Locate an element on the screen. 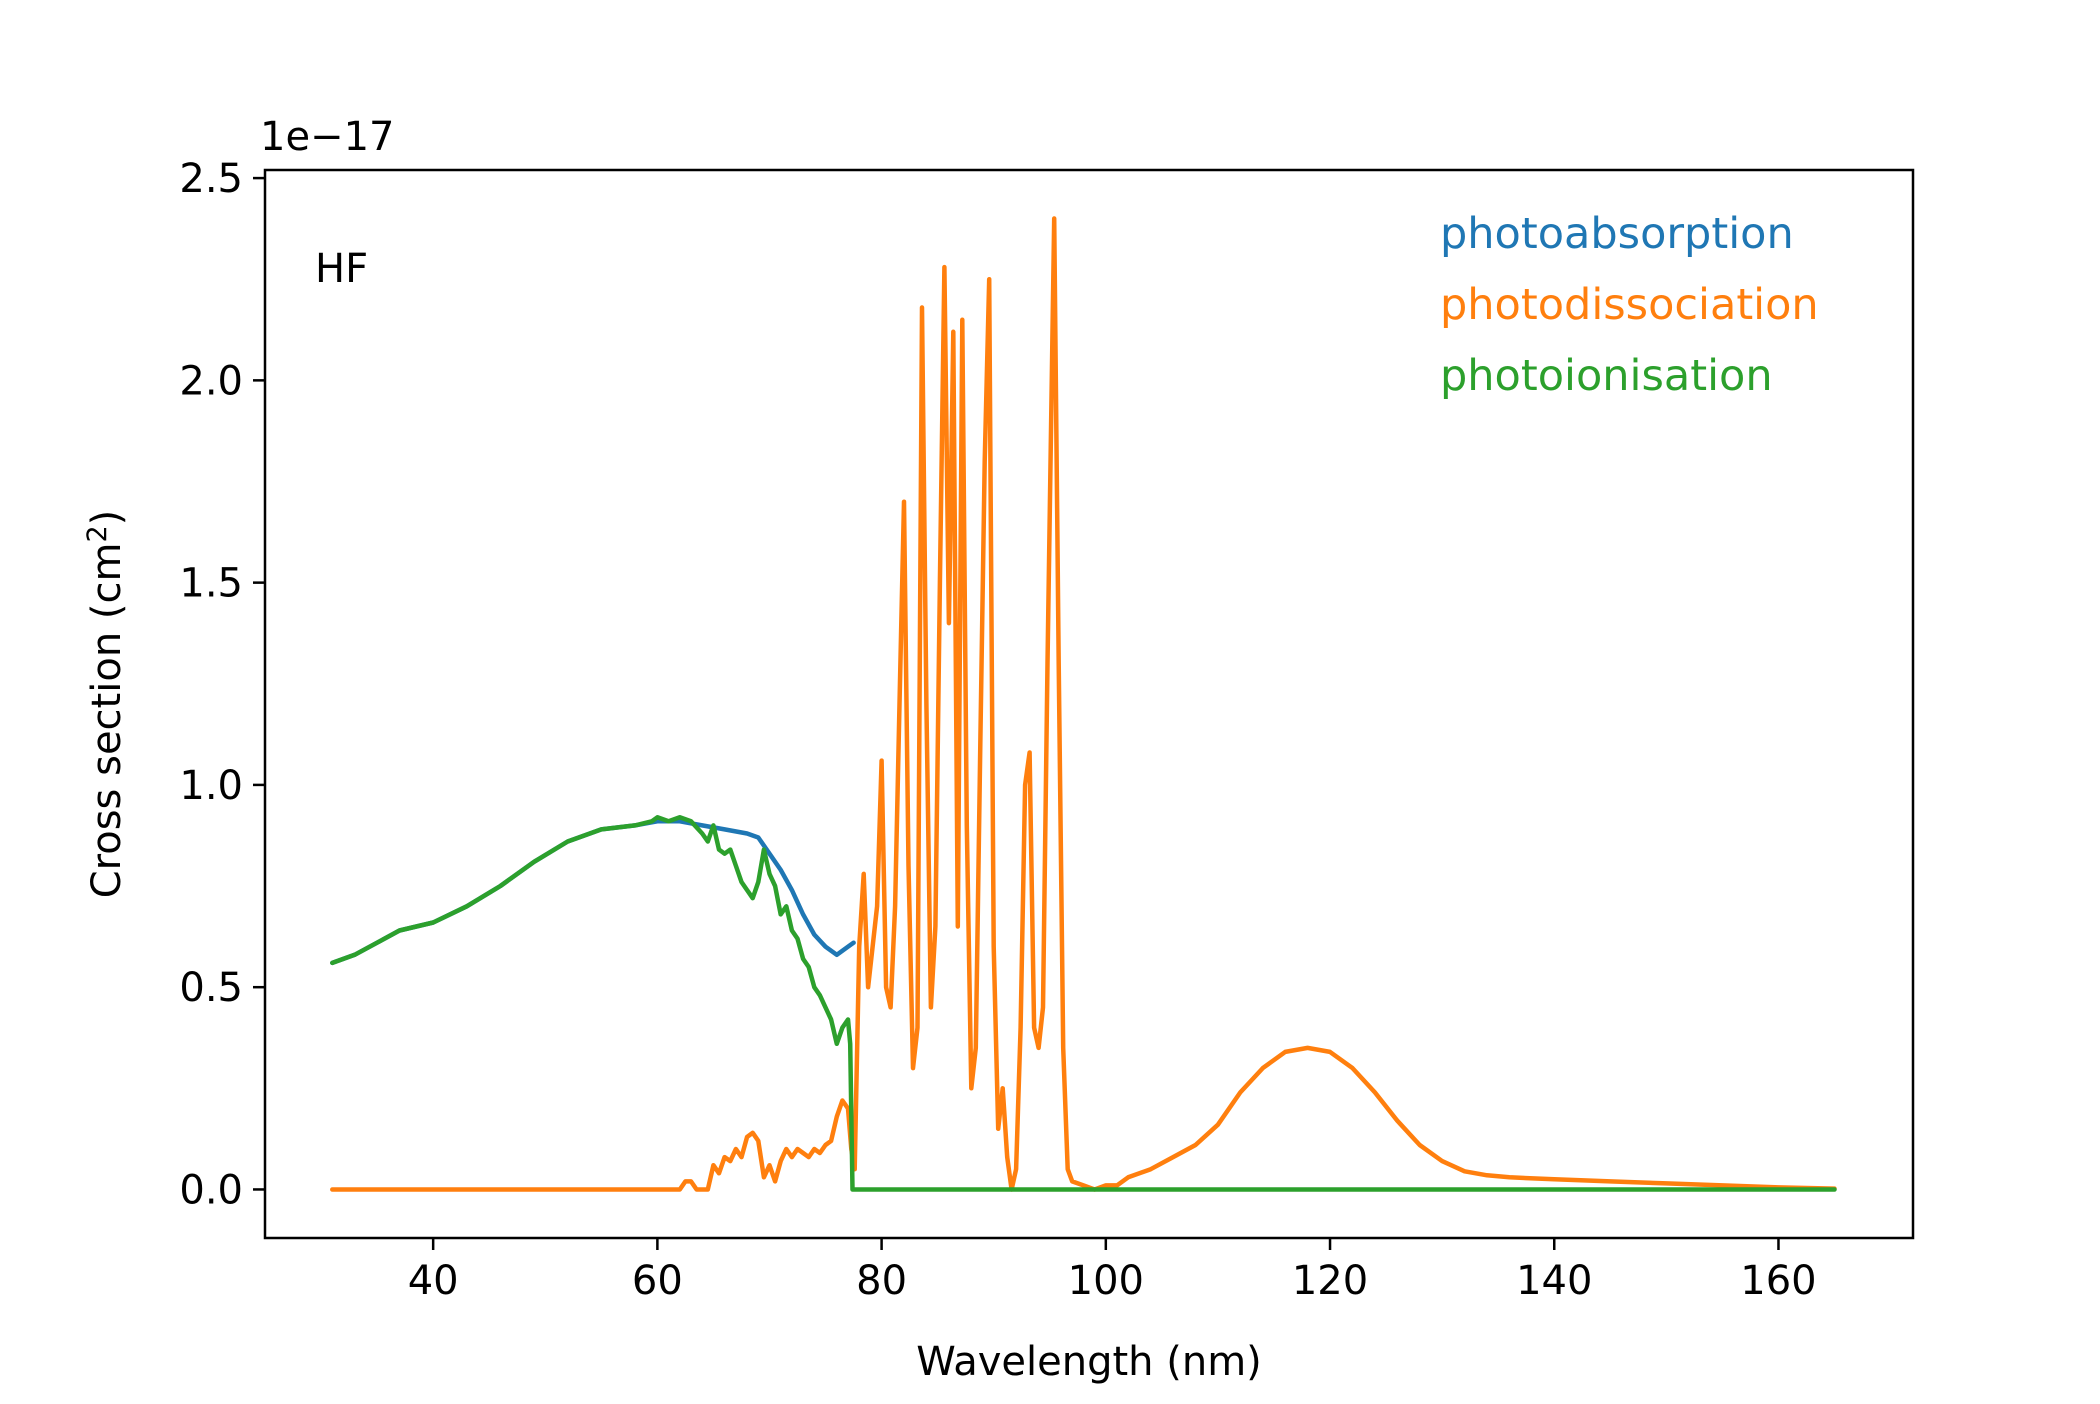 The height and width of the screenshot is (1404, 2100). y-tick-label: 2.5 is located at coordinates (211, 179).